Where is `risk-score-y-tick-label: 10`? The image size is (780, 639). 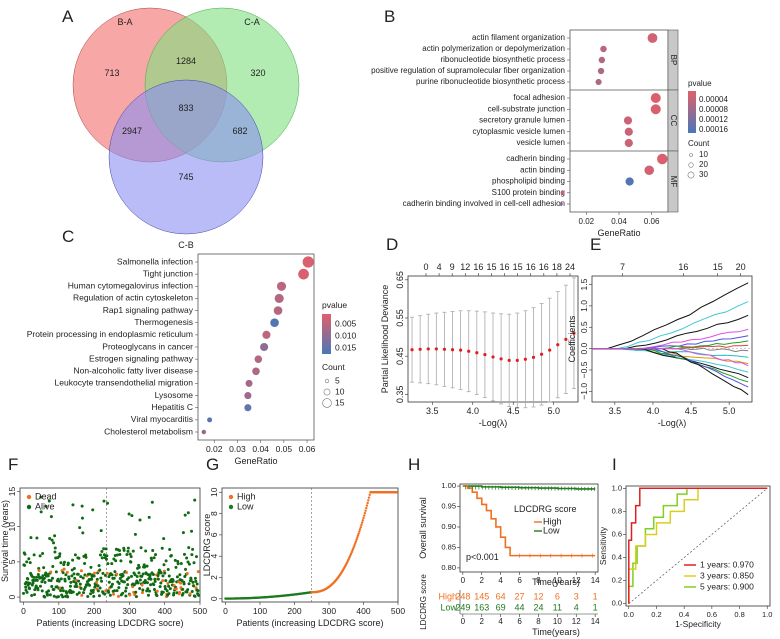
risk-score-y-tick-label: 10 is located at coordinates (214, 492).